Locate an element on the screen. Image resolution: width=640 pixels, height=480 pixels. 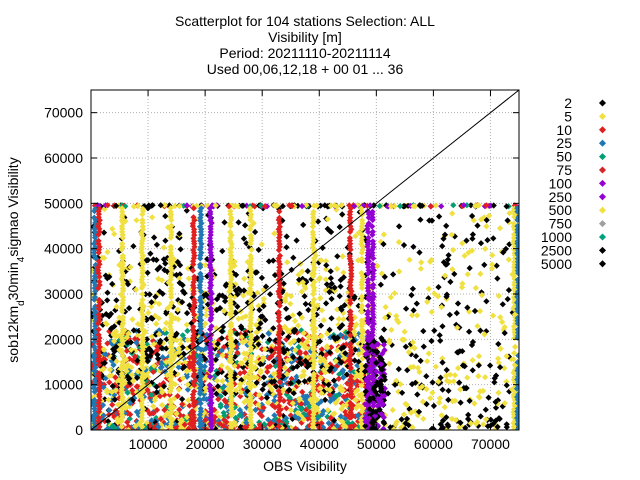
x-tick-label: 20000 is located at coordinates (205, 444).